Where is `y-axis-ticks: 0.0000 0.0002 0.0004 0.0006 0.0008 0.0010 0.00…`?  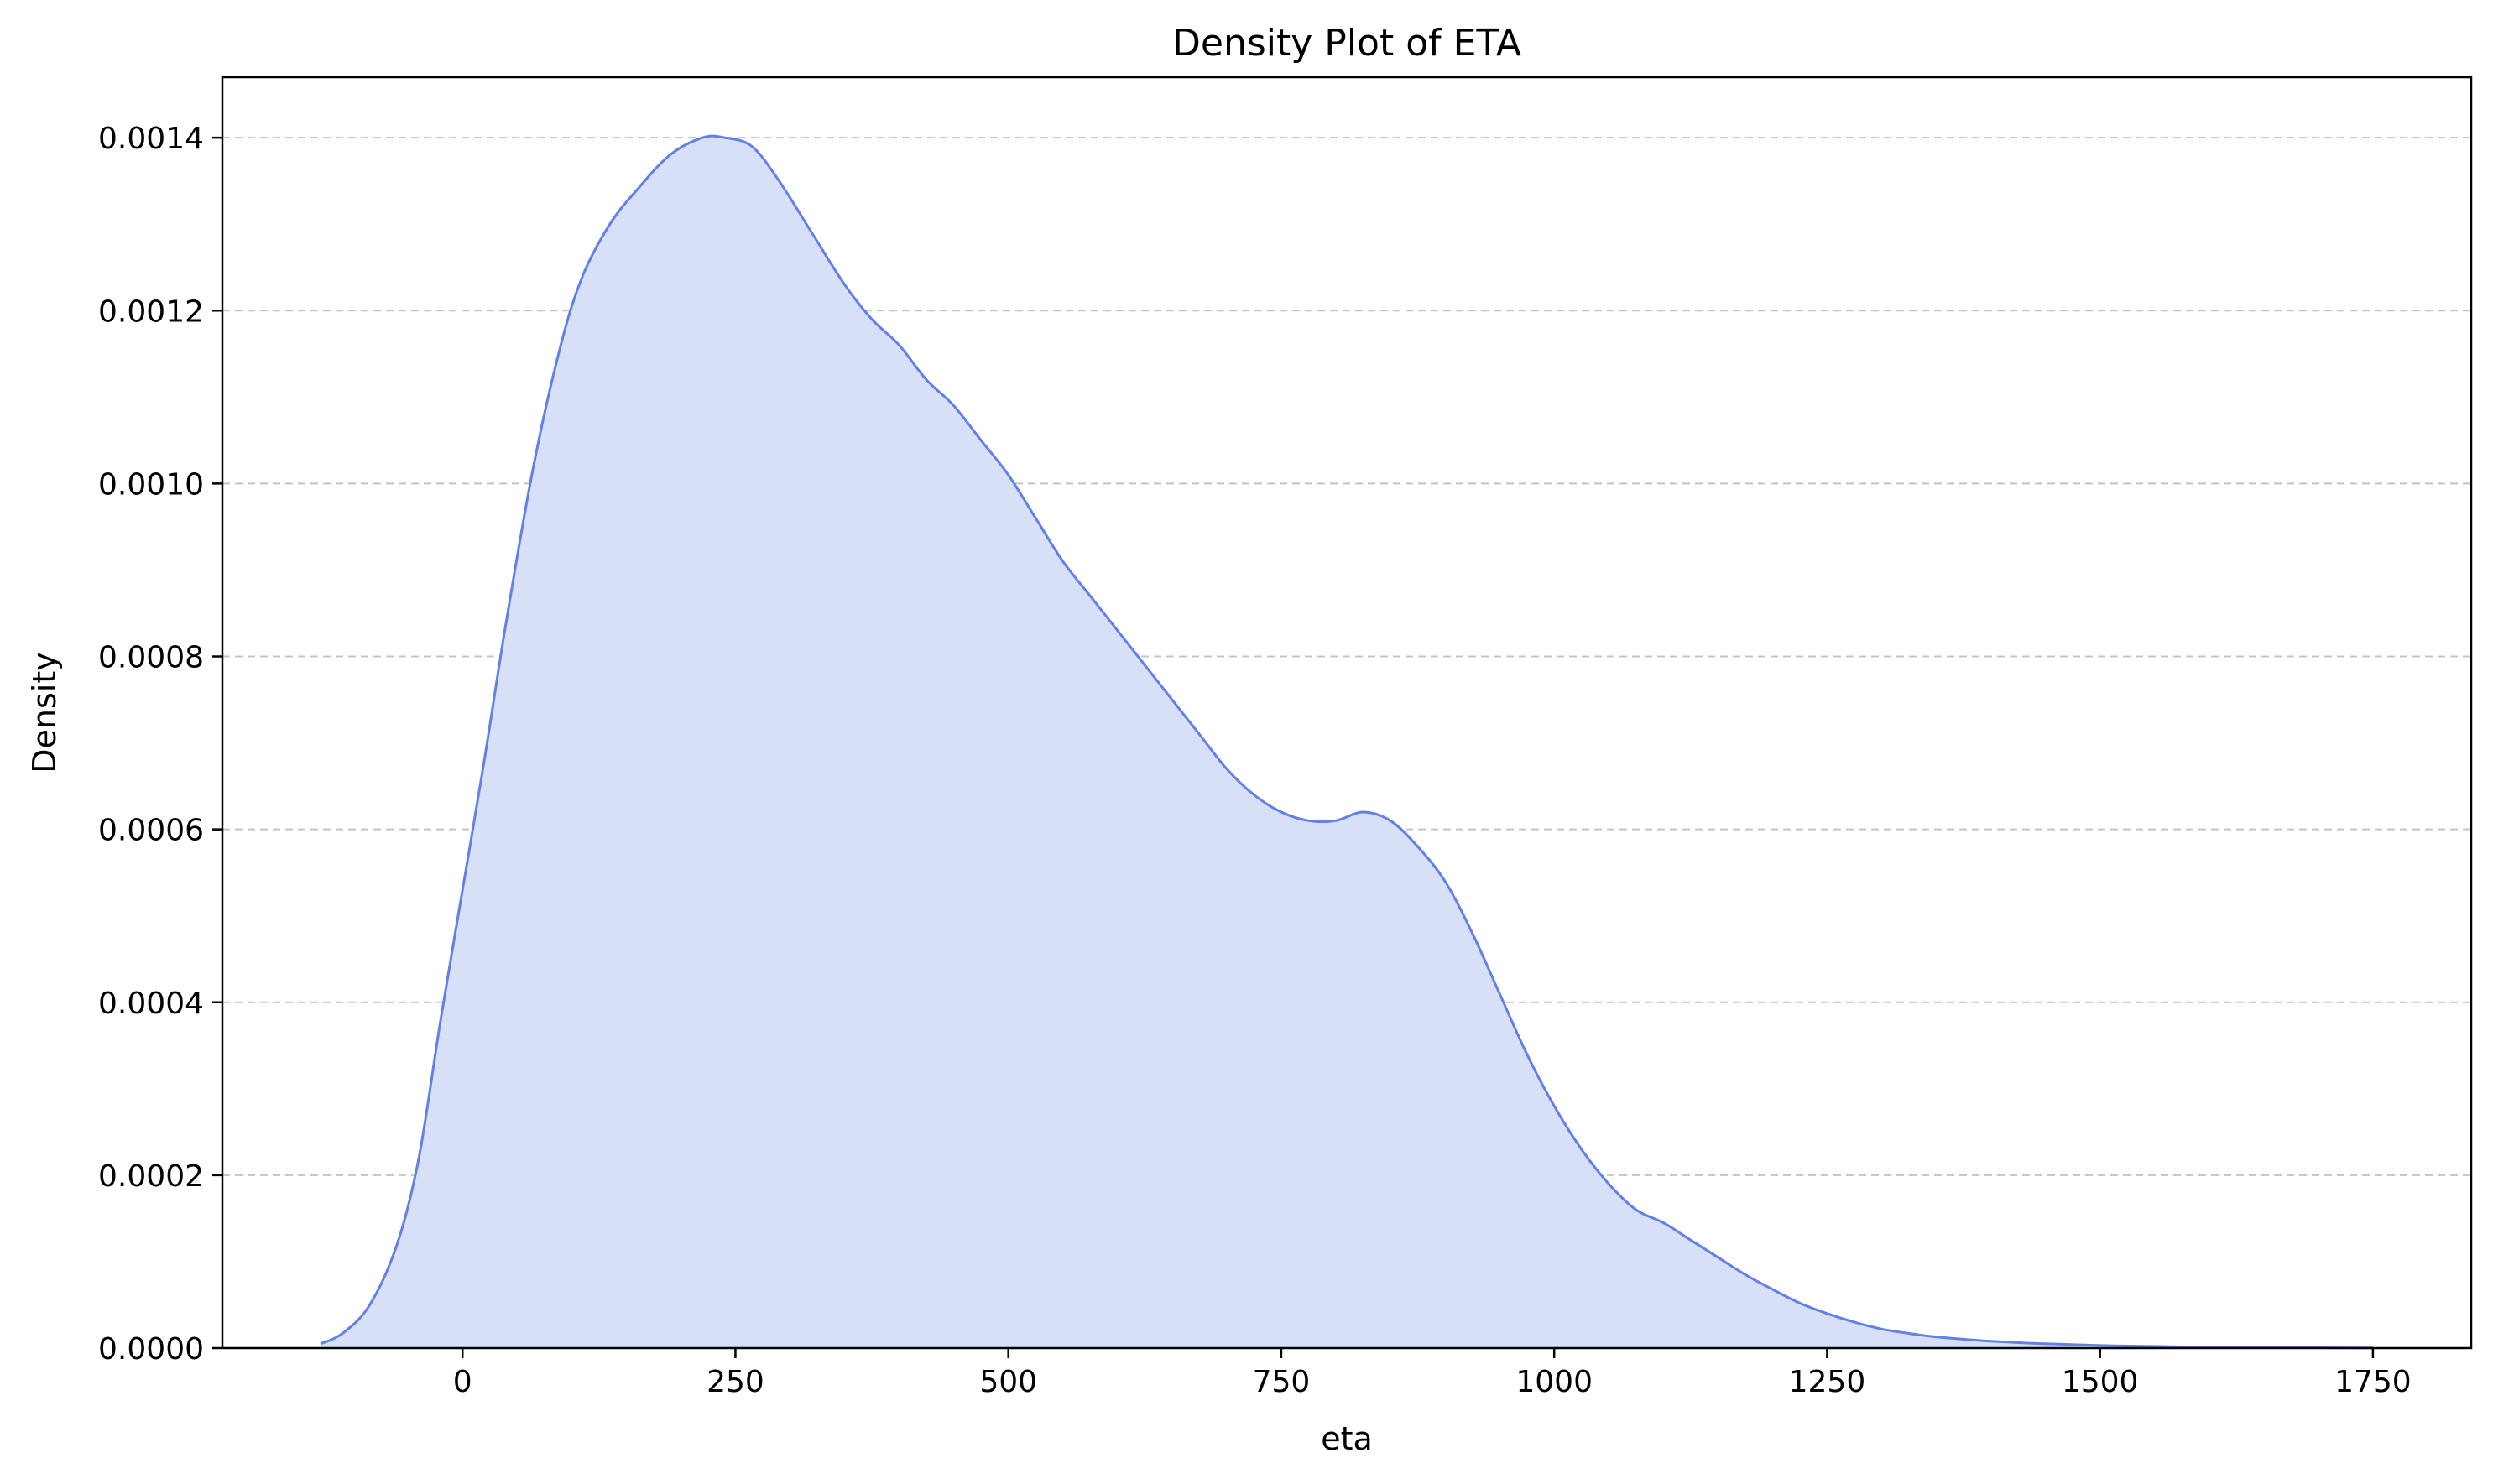 y-axis-ticks: 0.0000 0.0002 0.0004 0.0006 0.0008 0.0010 0.00… is located at coordinates (160, 744).